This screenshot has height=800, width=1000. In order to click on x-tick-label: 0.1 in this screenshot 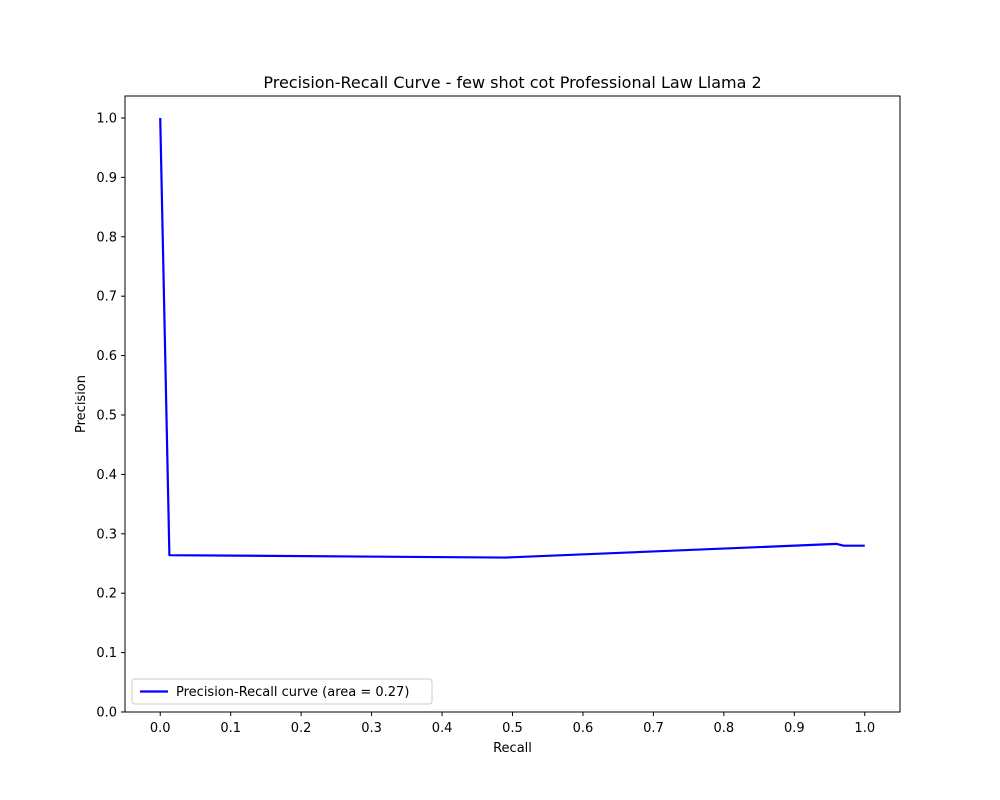, I will do `click(230, 728)`.